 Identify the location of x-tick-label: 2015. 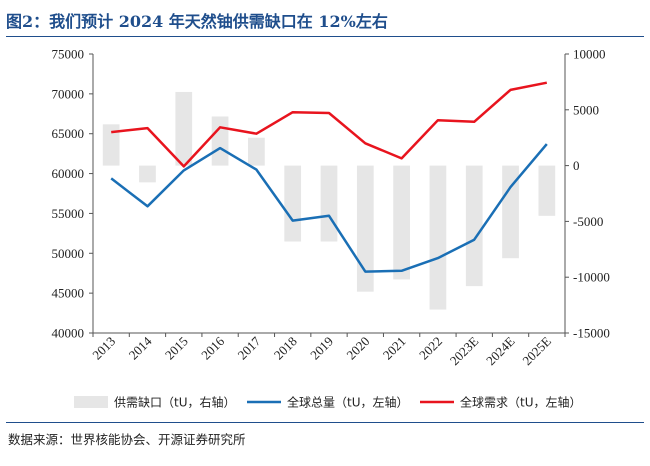
(176, 348).